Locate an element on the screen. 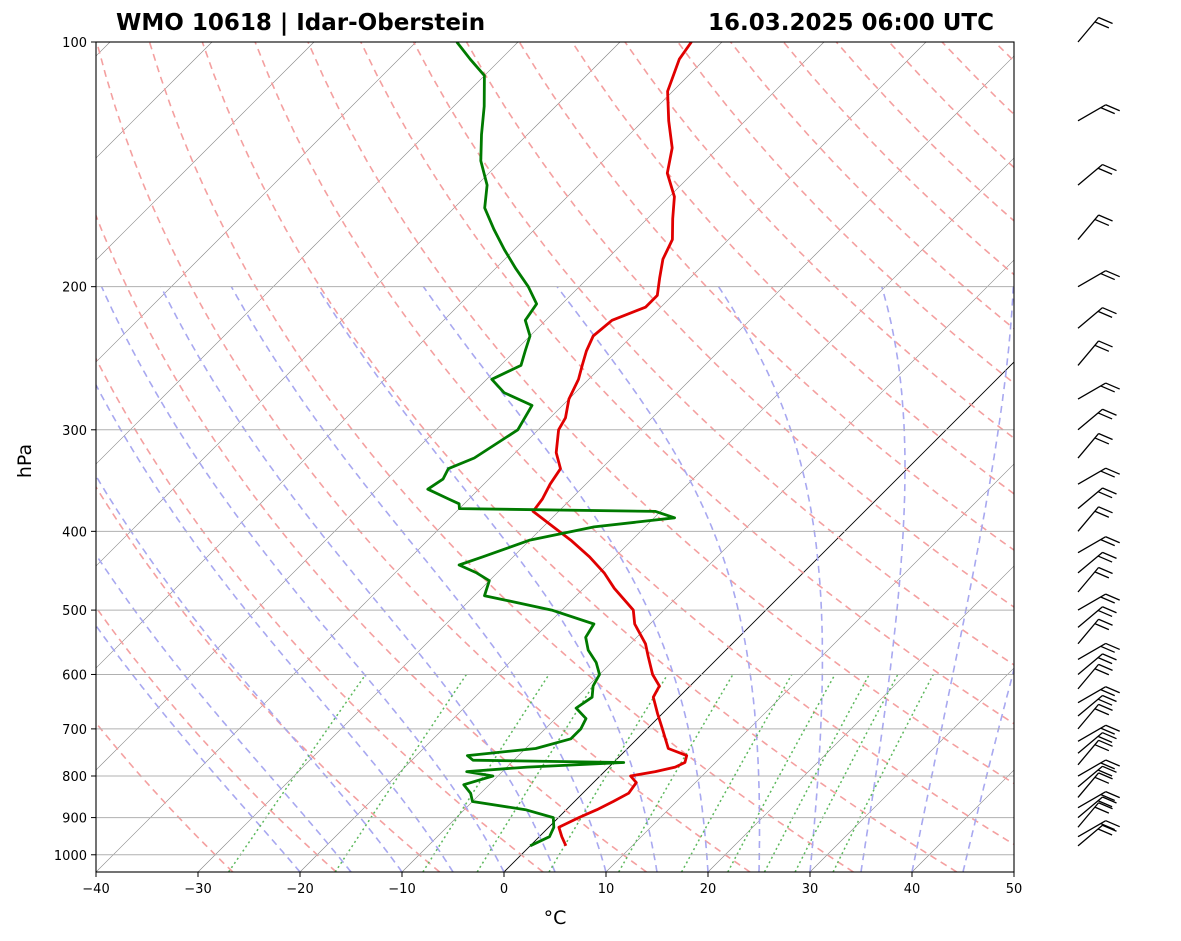  y-tick-label: 300 is located at coordinates (74, 431).